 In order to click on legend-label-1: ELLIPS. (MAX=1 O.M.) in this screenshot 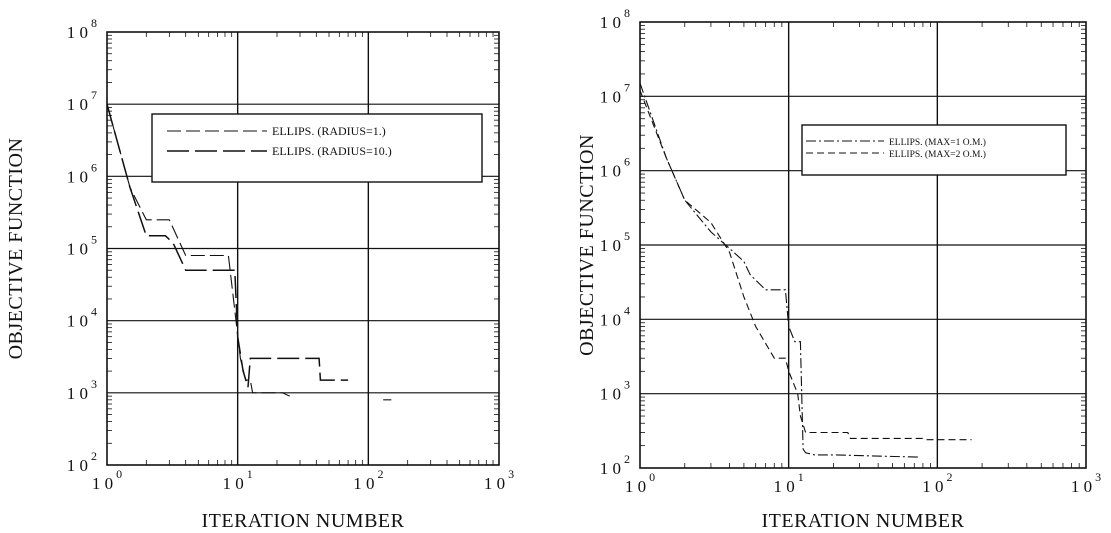, I will do `click(937, 142)`.